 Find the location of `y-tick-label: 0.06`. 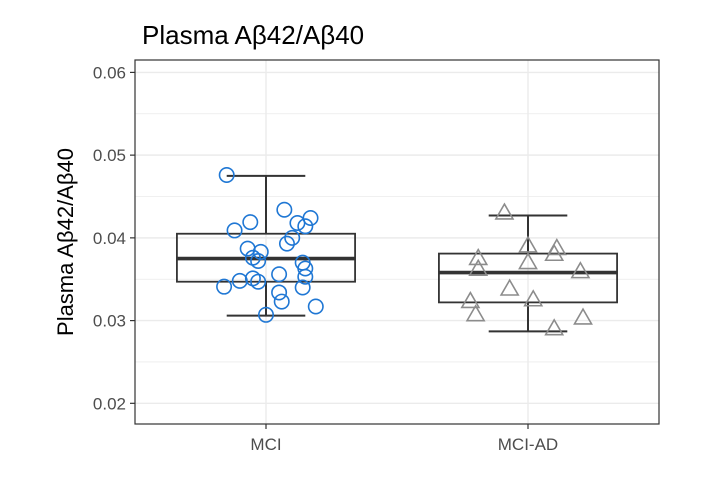

y-tick-label: 0.06 is located at coordinates (109, 72).